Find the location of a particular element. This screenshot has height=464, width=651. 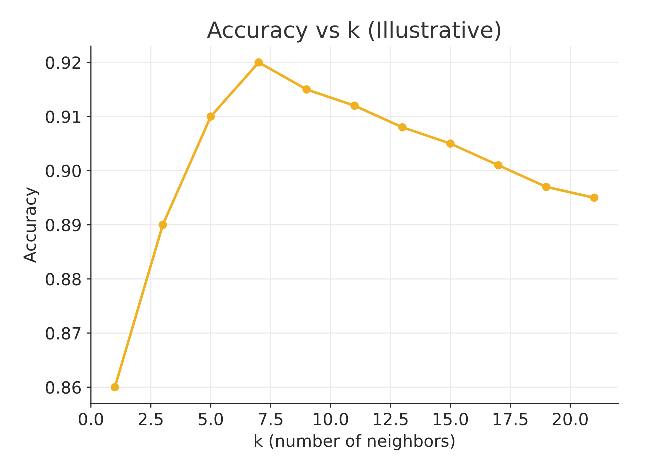

x-tick-label: 10.0 is located at coordinates (331, 419).